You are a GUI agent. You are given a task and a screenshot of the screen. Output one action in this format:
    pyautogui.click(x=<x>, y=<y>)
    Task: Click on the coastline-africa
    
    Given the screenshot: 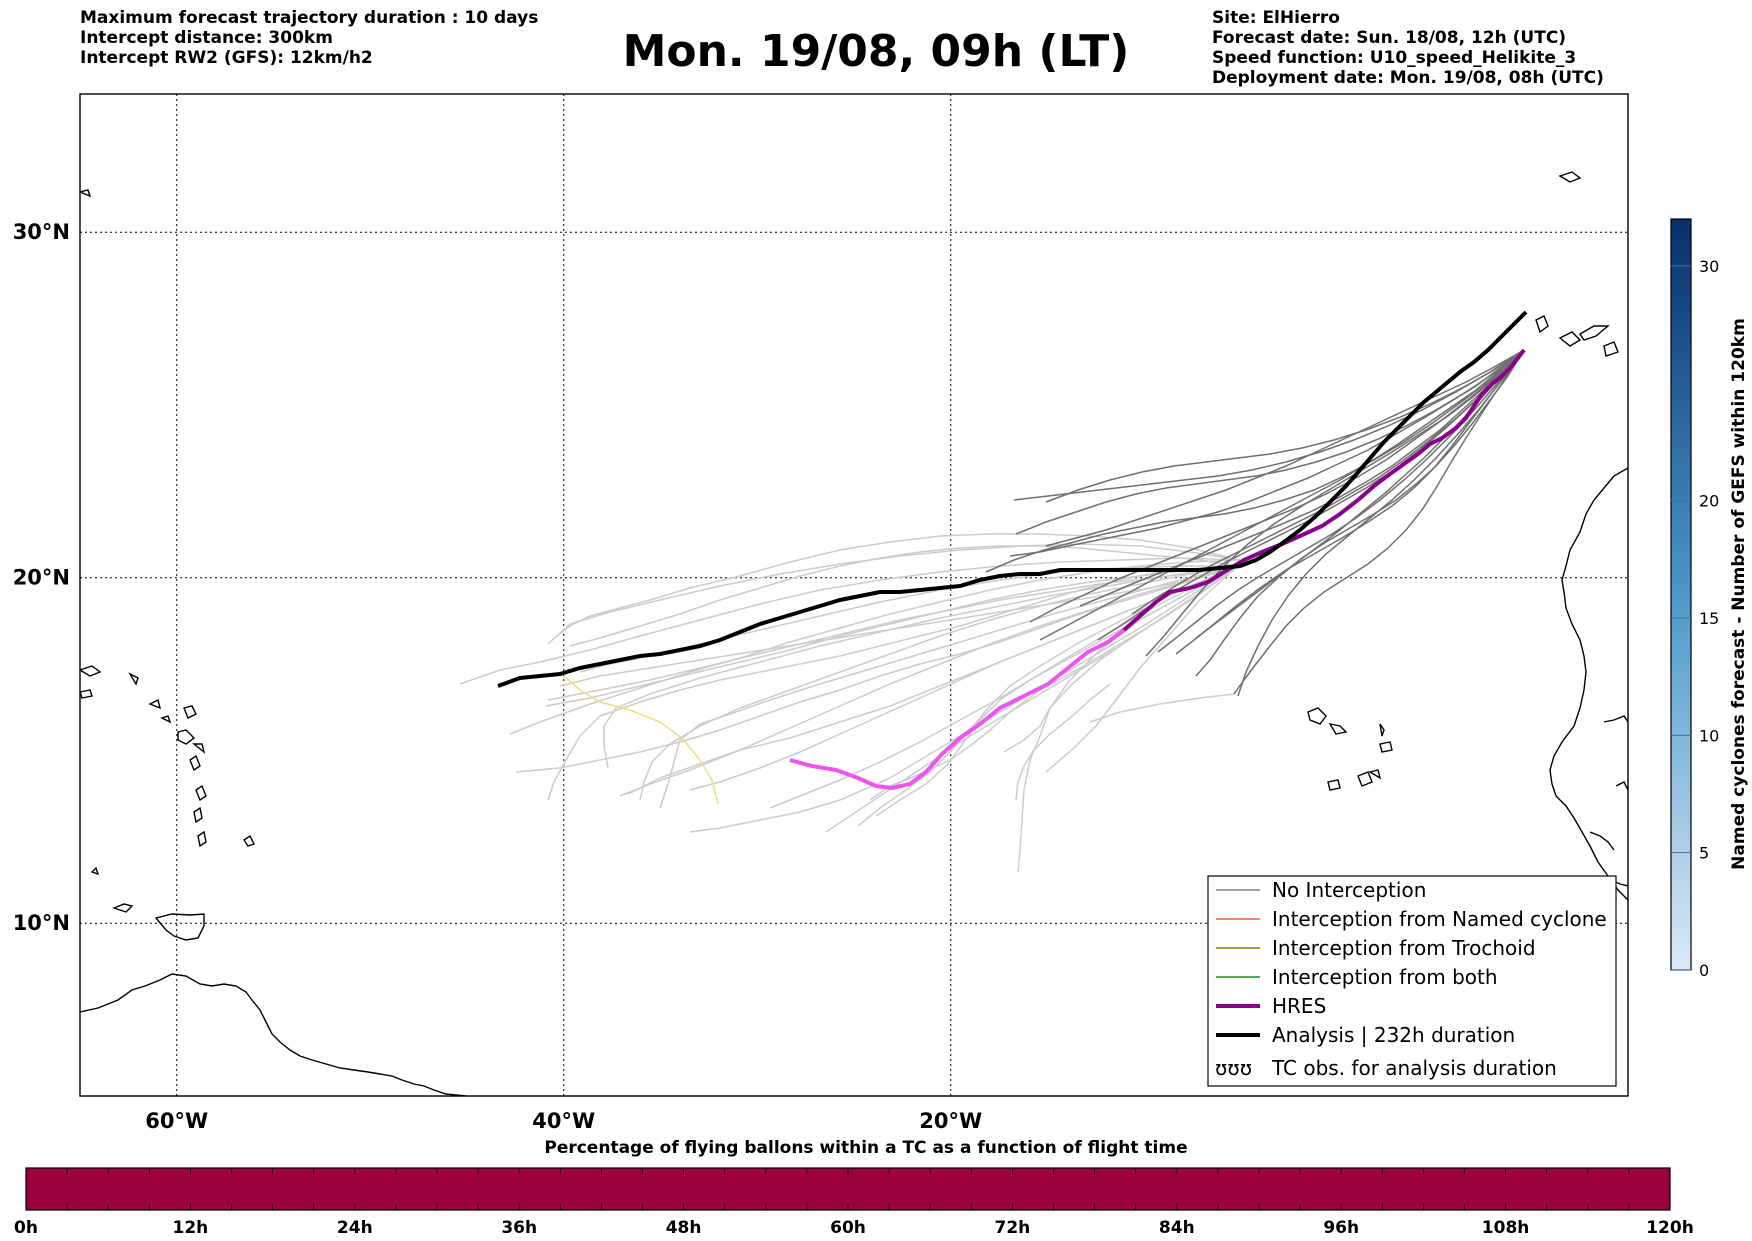 What is the action you would take?
    pyautogui.click(x=1588, y=684)
    